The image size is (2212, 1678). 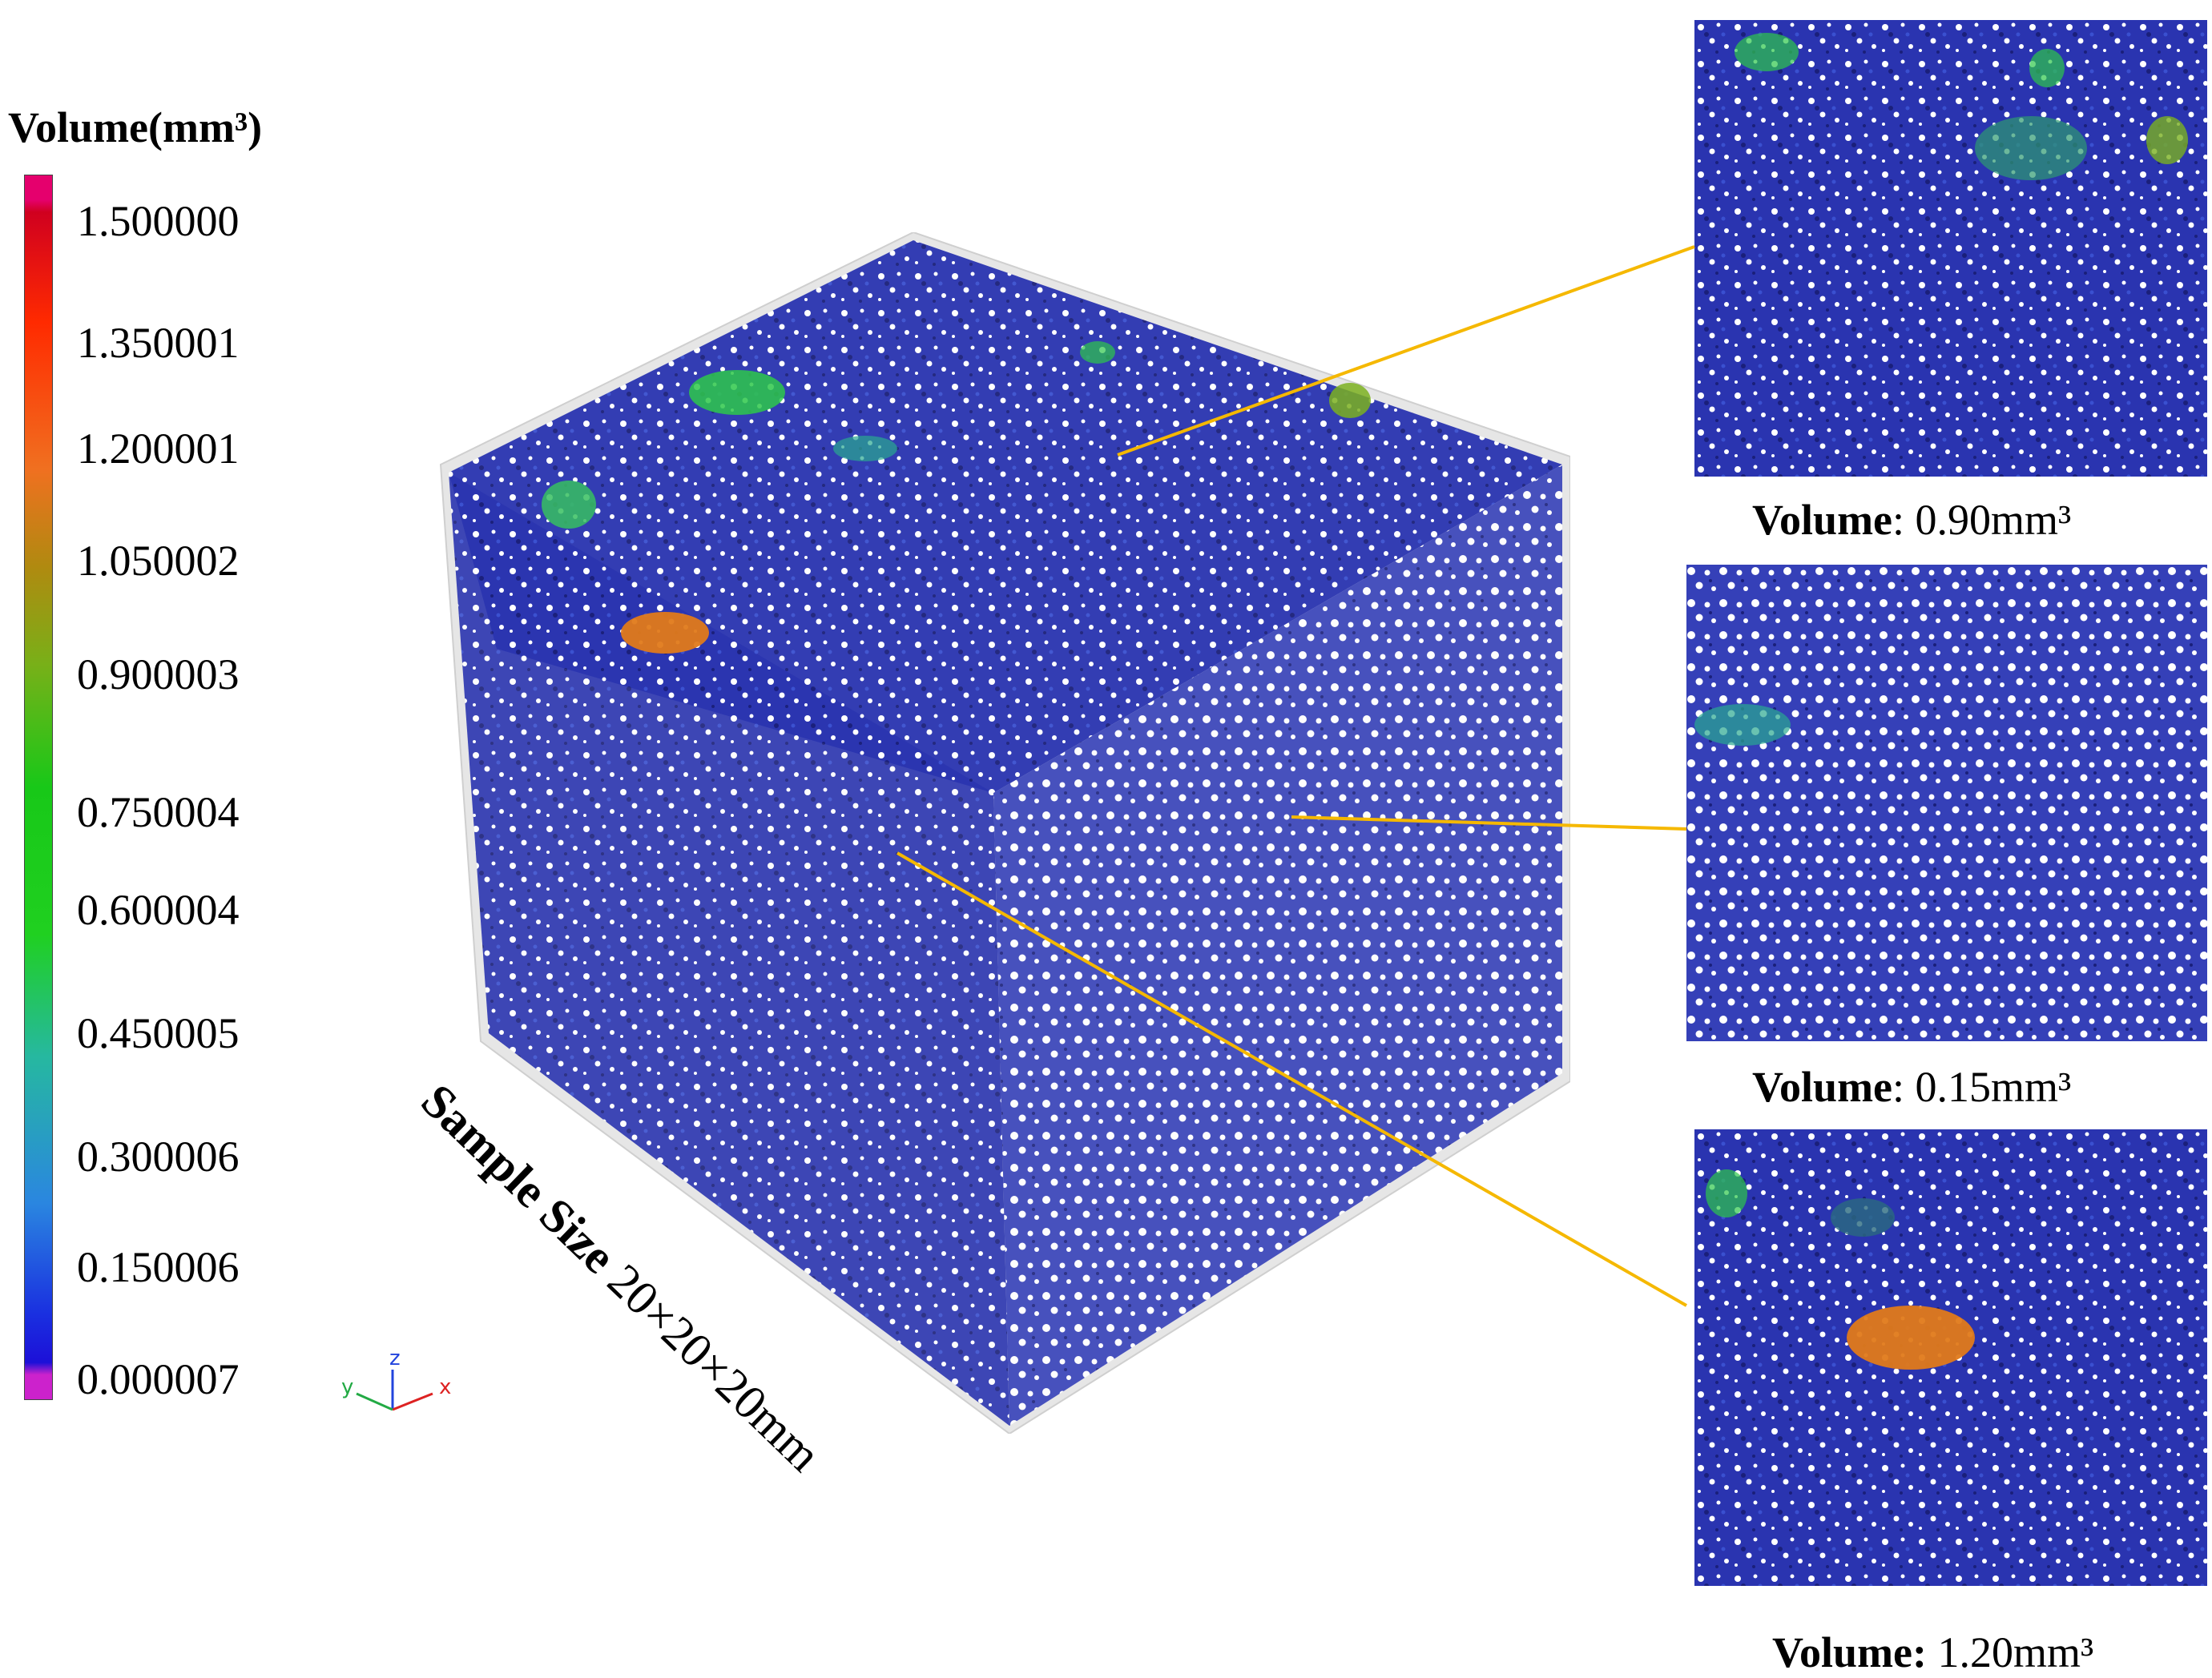 I want to click on axes-triad-icon: z x y, so click(x=396, y=1379).